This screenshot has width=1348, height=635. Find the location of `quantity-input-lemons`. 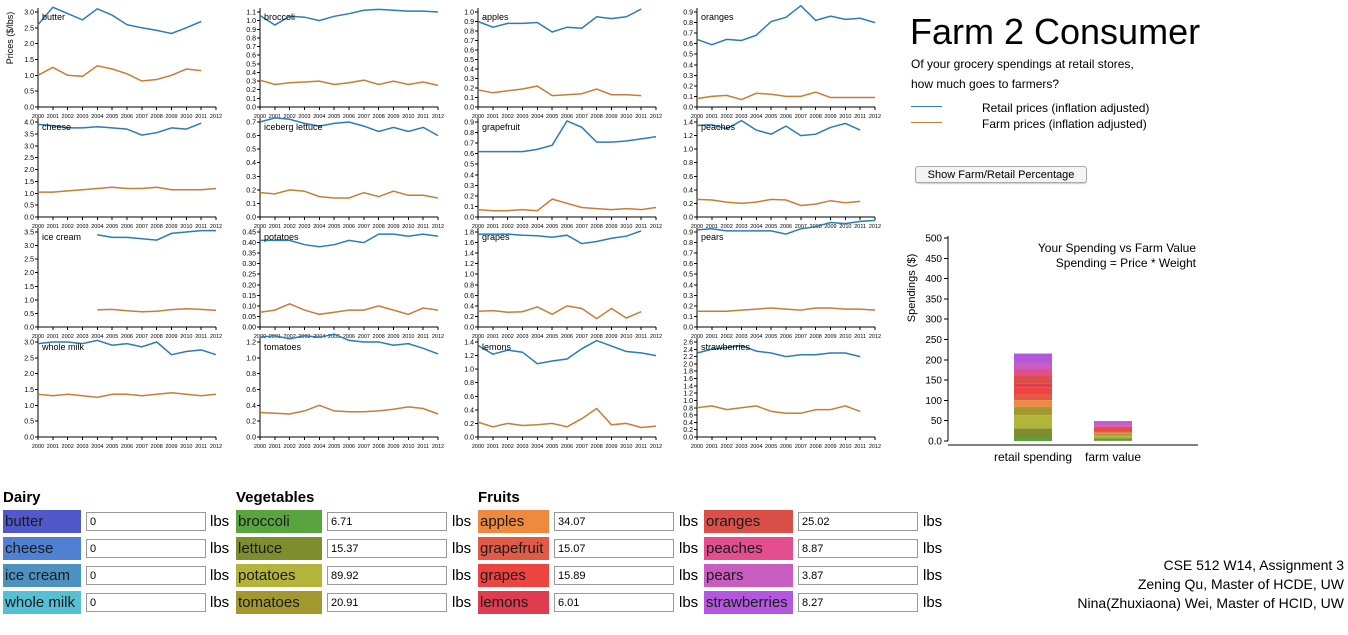

quantity-input-lemons is located at coordinates (614, 602).